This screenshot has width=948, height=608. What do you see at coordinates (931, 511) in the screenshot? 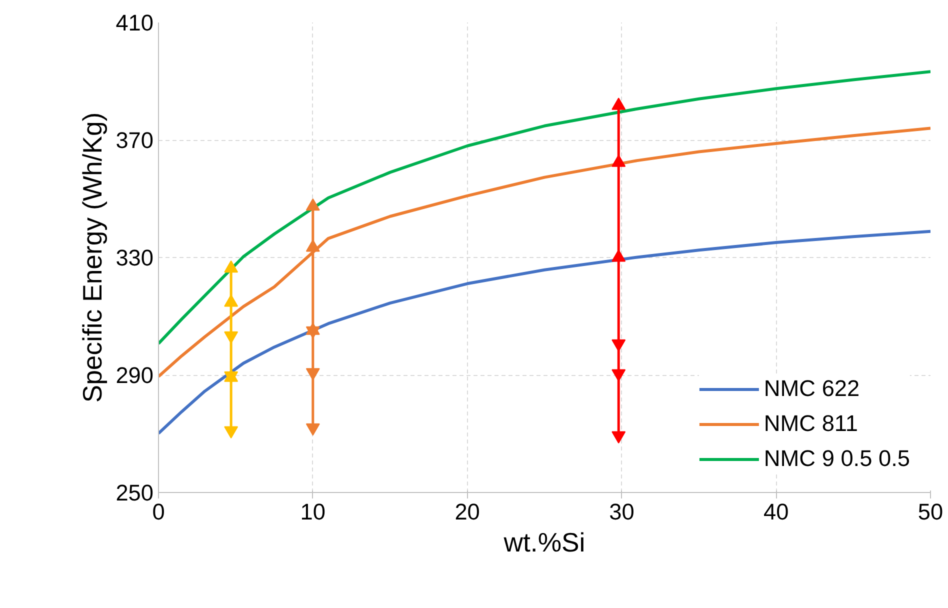
I see `x-tick-label: 50` at bounding box center [931, 511].